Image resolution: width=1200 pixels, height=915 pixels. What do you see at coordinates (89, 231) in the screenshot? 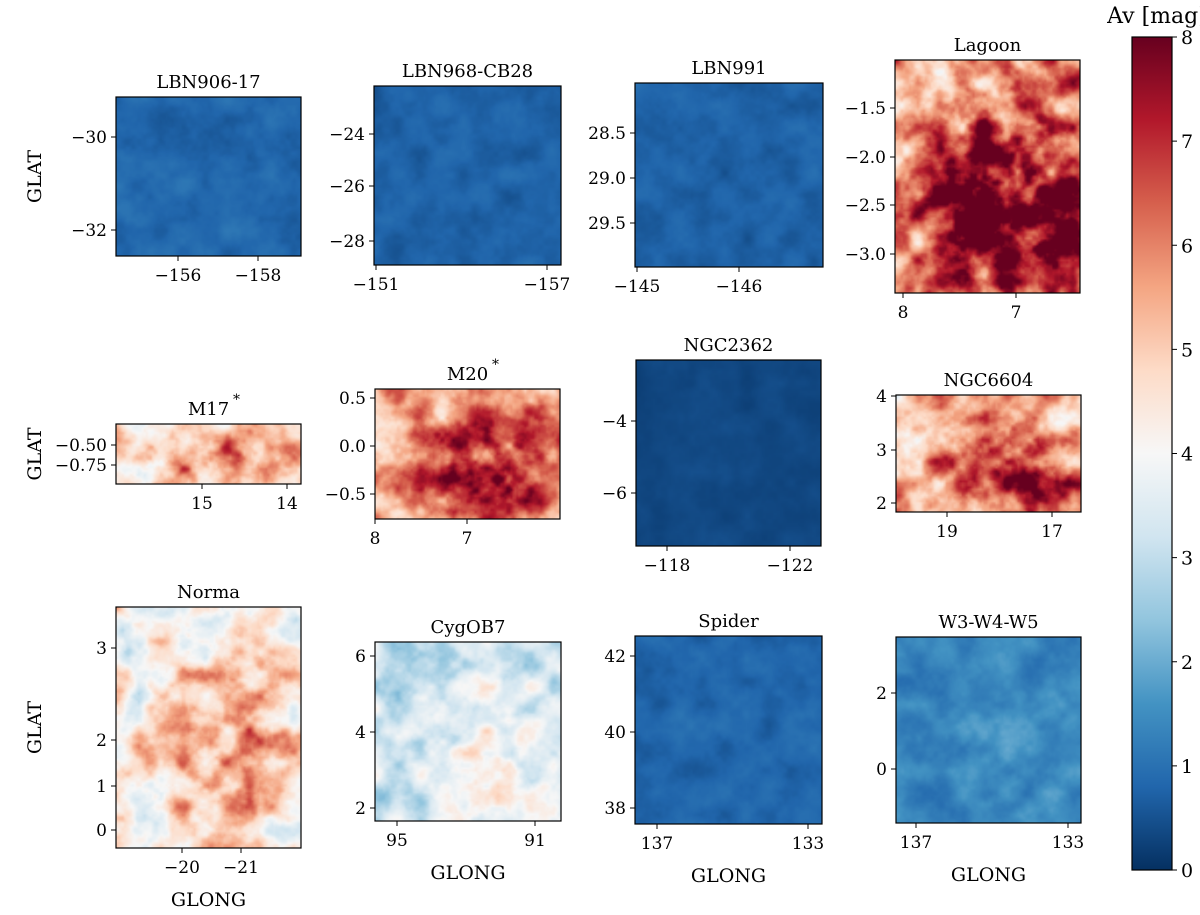
I see `panel-lbn906-17-ytick-label: −32` at bounding box center [89, 231].